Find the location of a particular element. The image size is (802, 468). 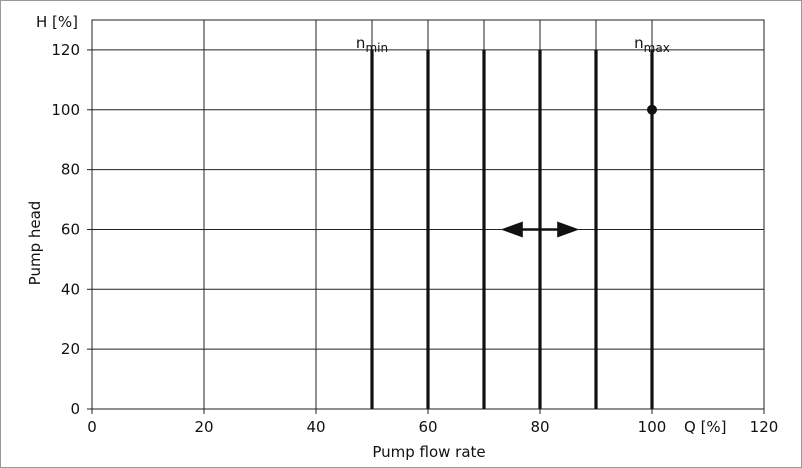

y-tick-label-40: 40 is located at coordinates (70, 289).